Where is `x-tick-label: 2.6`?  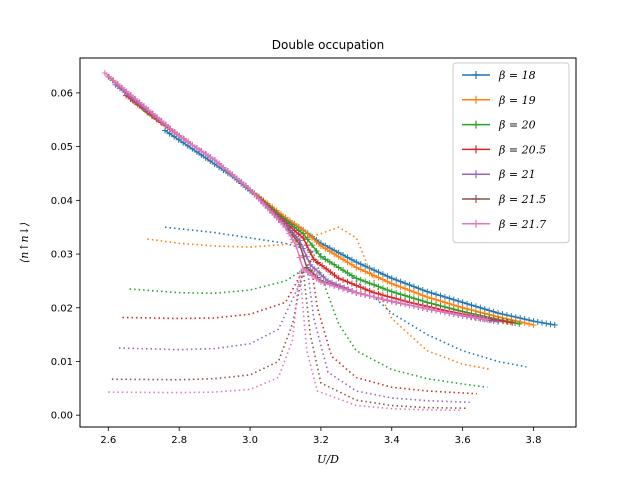
x-tick-label: 2.6 is located at coordinates (108, 440).